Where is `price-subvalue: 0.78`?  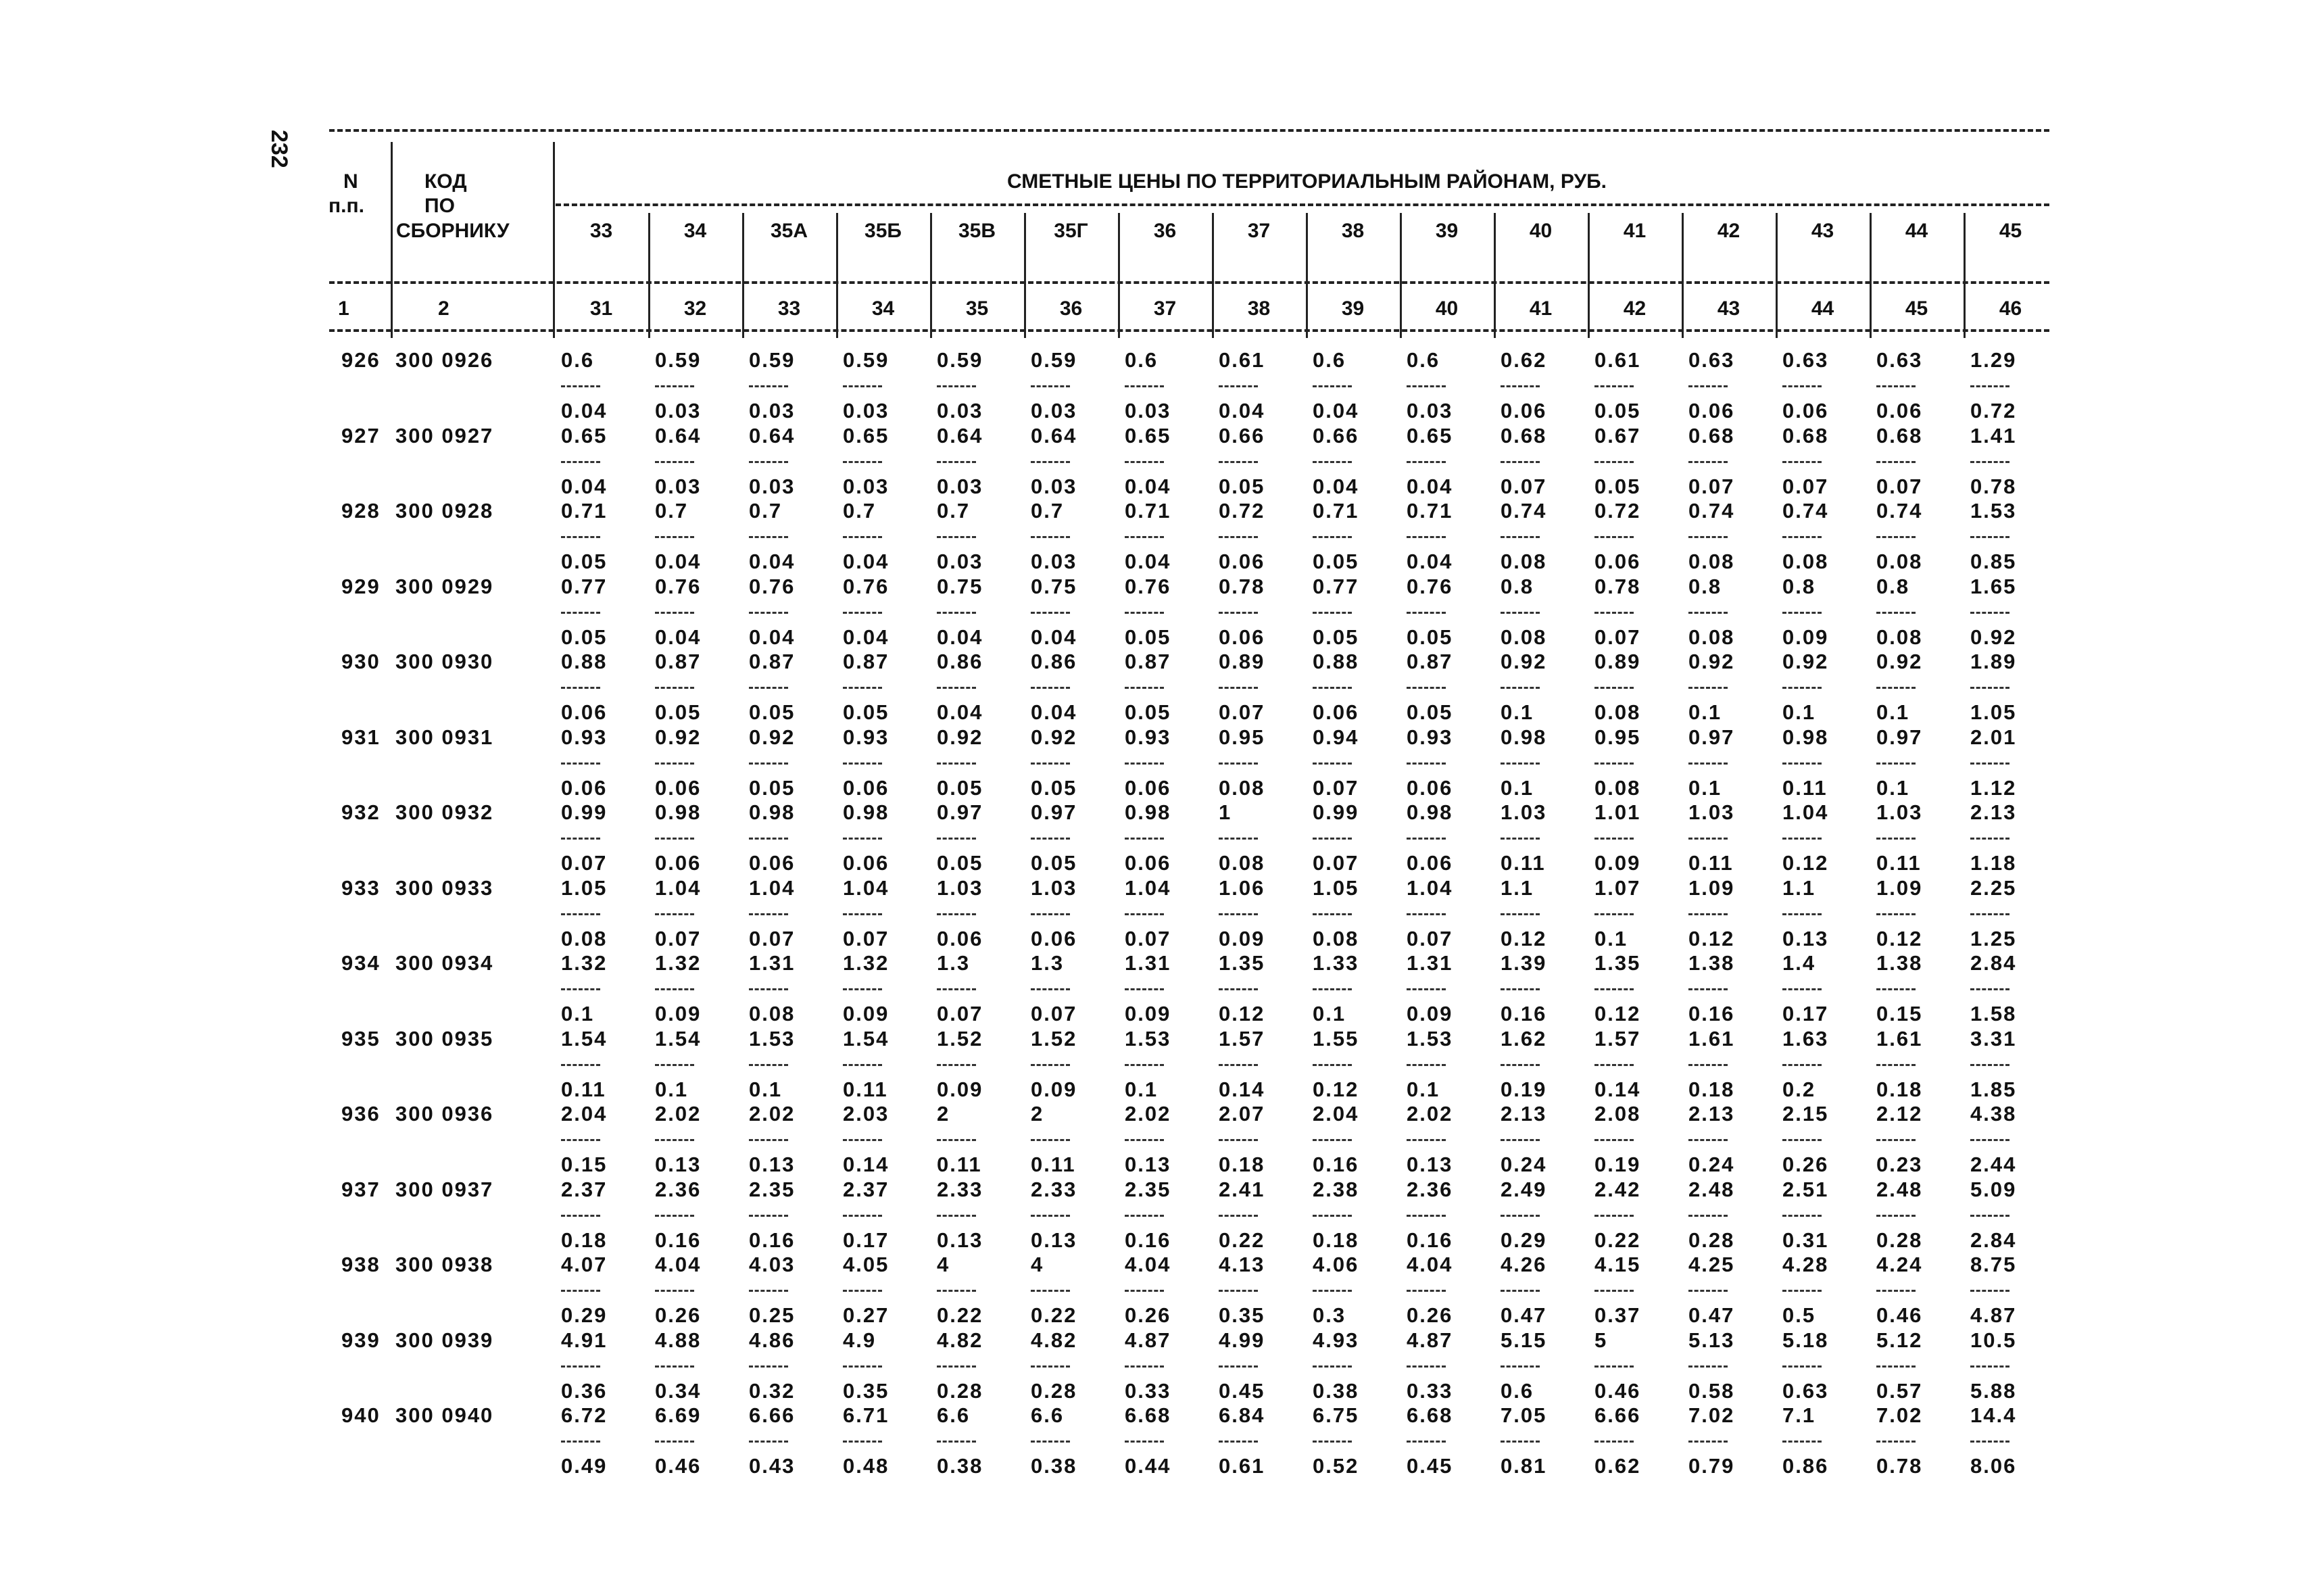
price-subvalue: 0.78 is located at coordinates (1993, 486).